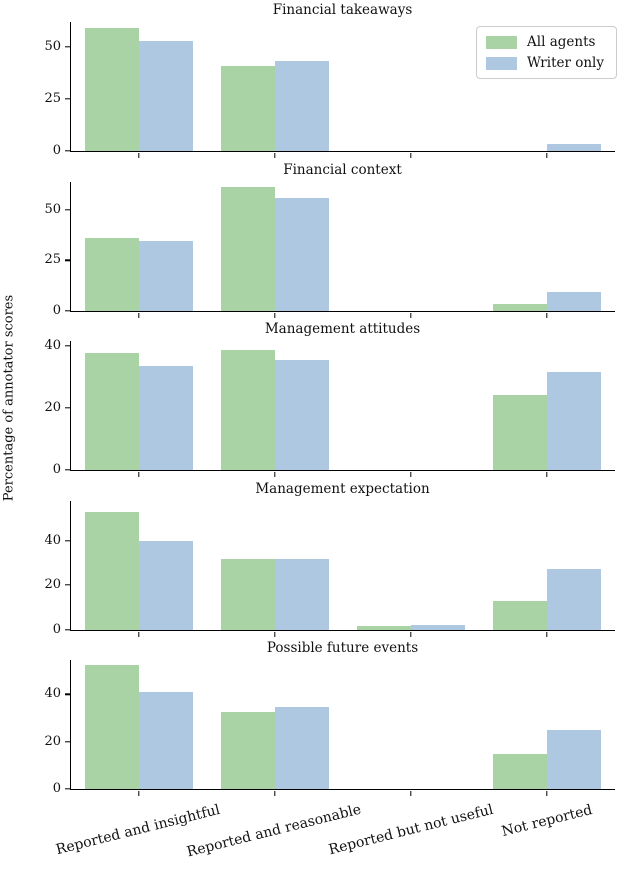 The image size is (622, 876). I want to click on legend: All agents Writer only, so click(546, 52).